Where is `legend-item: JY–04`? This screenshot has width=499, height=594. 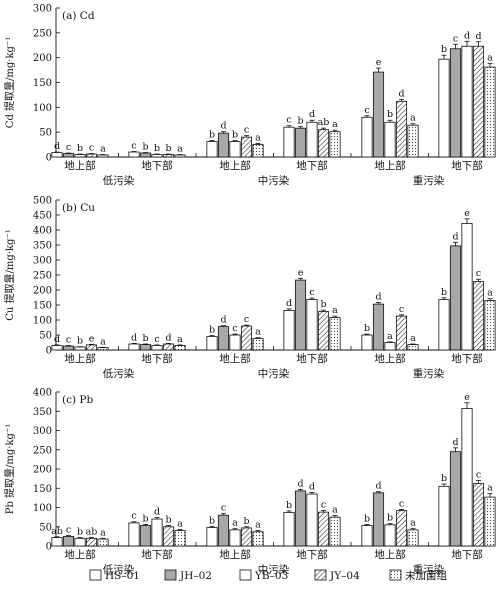 legend-item: JY–04 is located at coordinates (337, 575).